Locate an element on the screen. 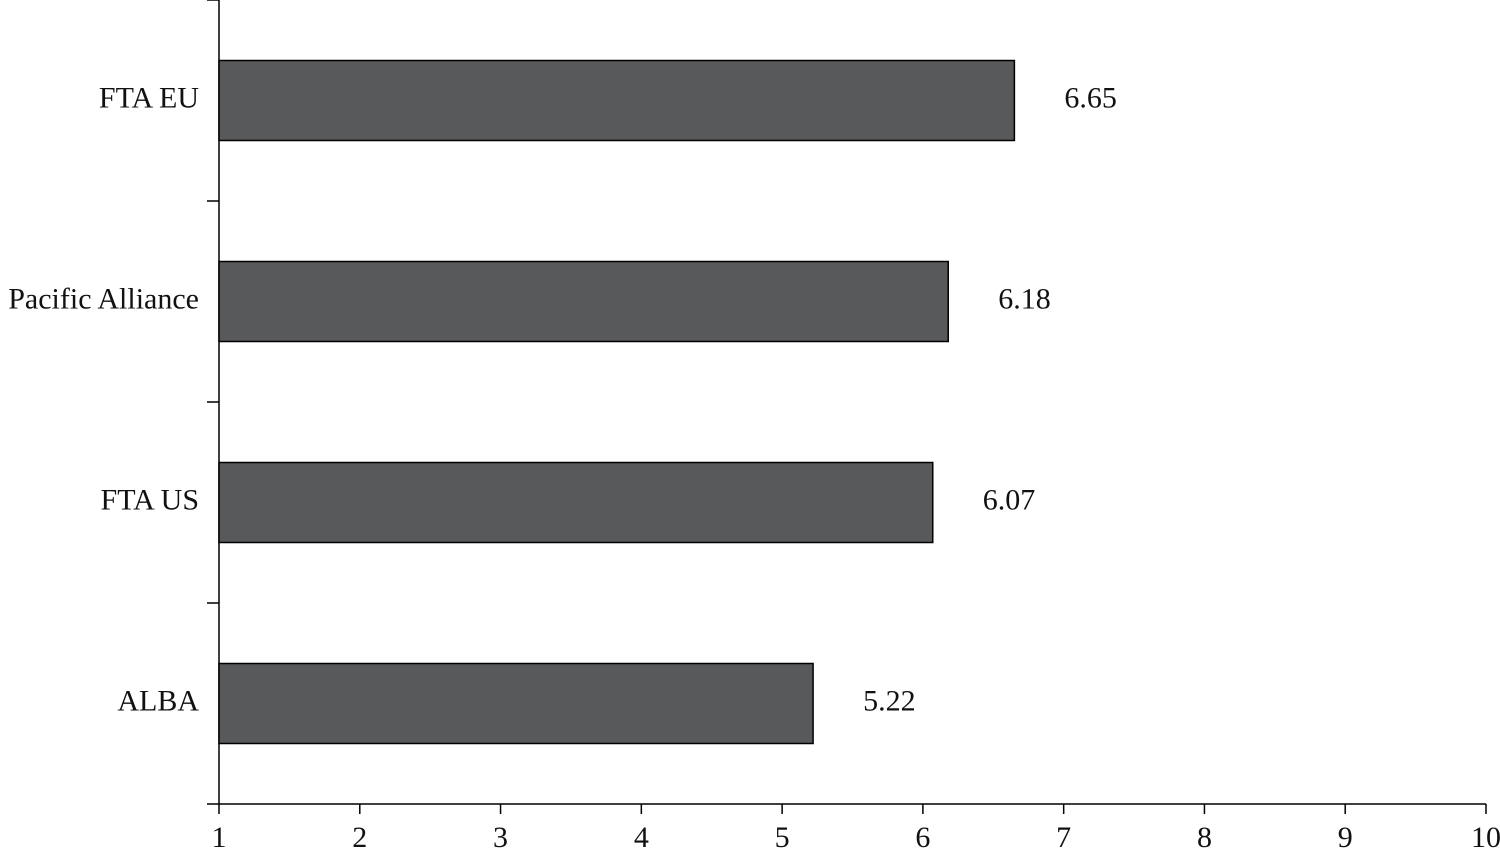 The width and height of the screenshot is (1500, 856). y-tick-label: FTA EU is located at coordinates (149, 97).